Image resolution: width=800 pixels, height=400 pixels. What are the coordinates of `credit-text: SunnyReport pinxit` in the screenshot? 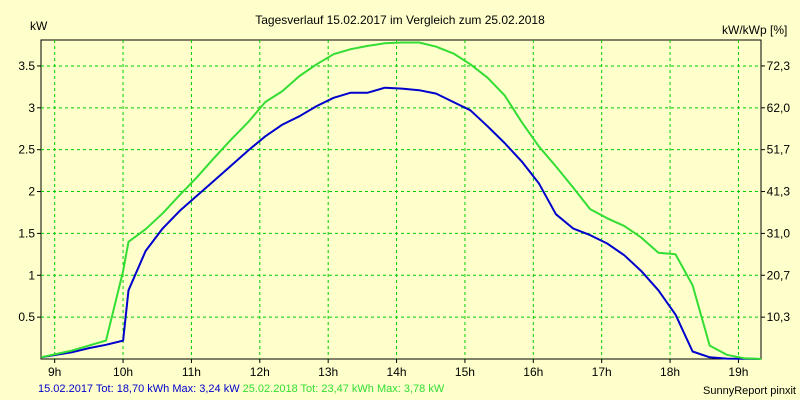 It's located at (749, 391).